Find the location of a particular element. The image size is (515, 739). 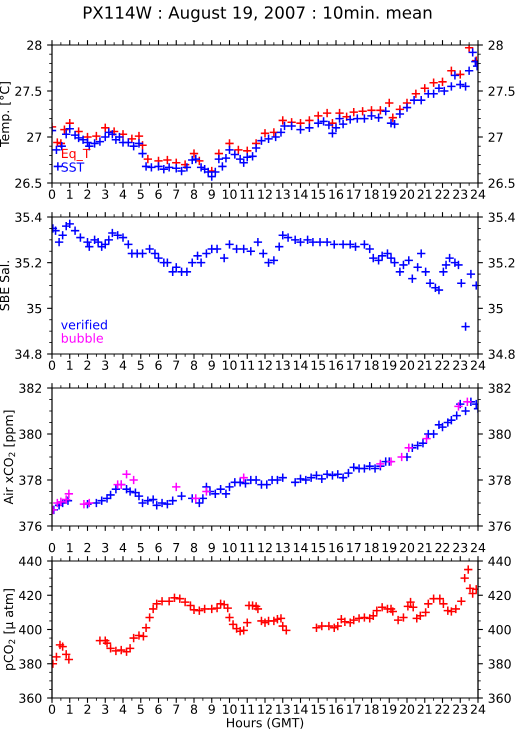

y2-tick-label: 360 is located at coordinates (499, 698).